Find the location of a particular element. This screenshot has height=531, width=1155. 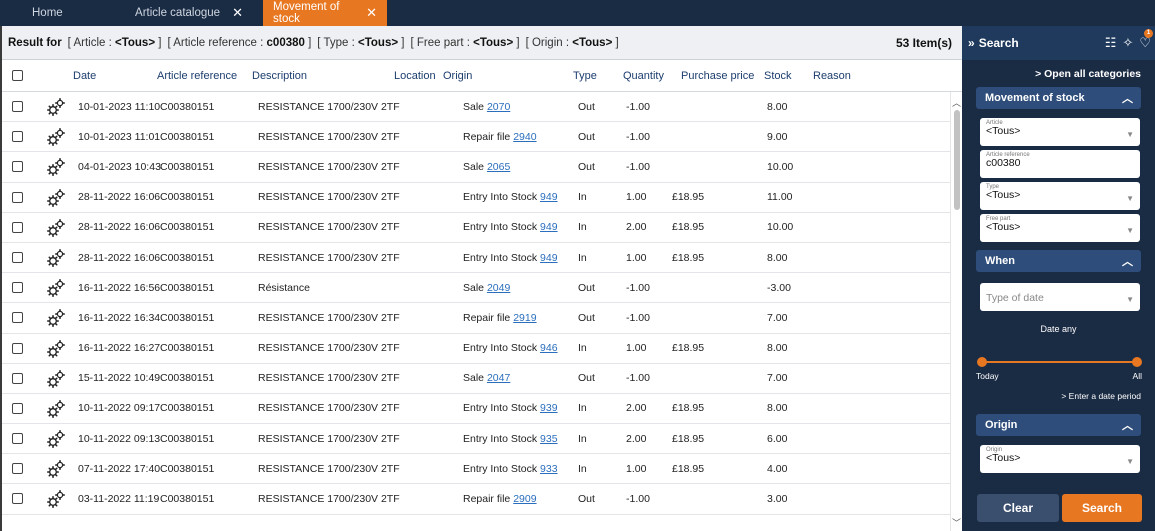

article-reference-input: Article reference c00380 is located at coordinates (1060, 164).